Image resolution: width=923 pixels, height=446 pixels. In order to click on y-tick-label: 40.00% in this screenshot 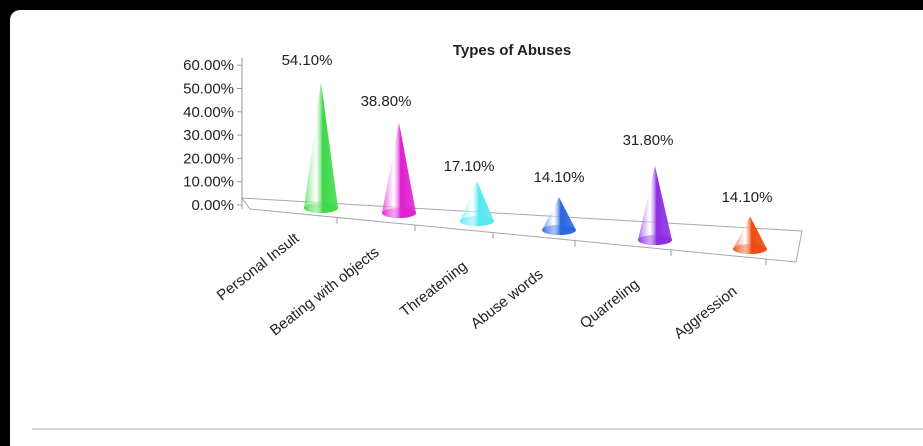, I will do `click(208, 112)`.